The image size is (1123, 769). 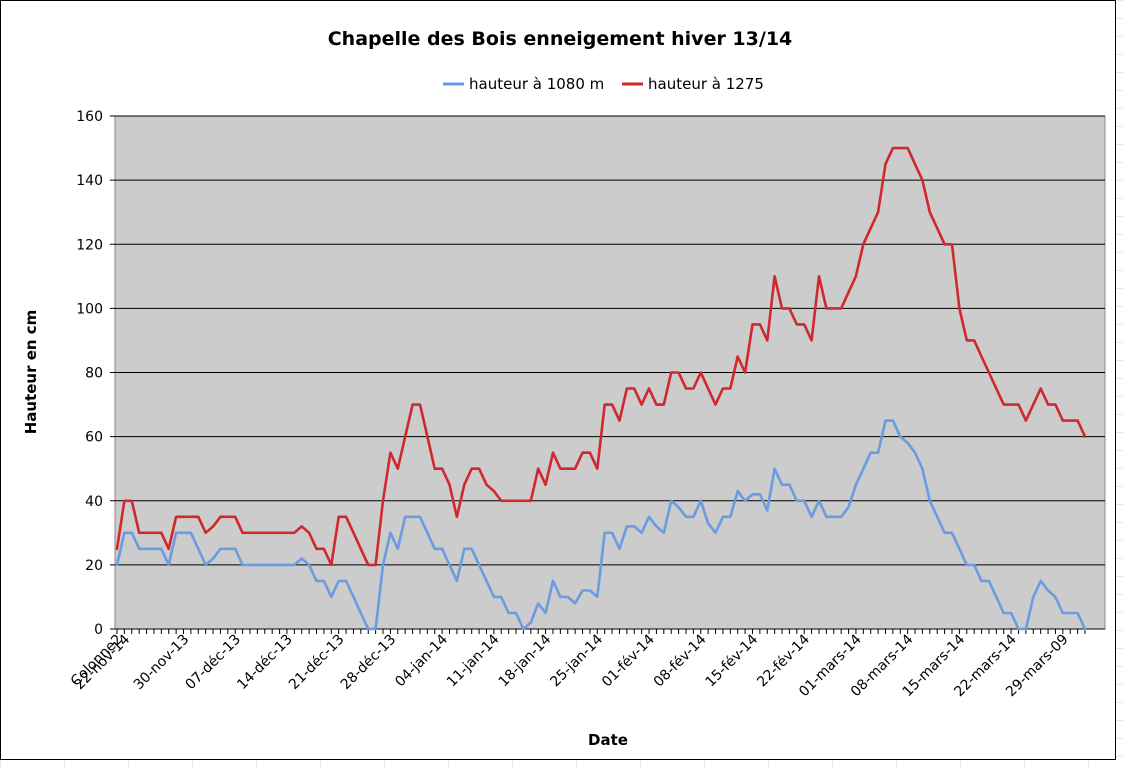 I want to click on y-tick-label-160: 160, so click(x=89, y=117).